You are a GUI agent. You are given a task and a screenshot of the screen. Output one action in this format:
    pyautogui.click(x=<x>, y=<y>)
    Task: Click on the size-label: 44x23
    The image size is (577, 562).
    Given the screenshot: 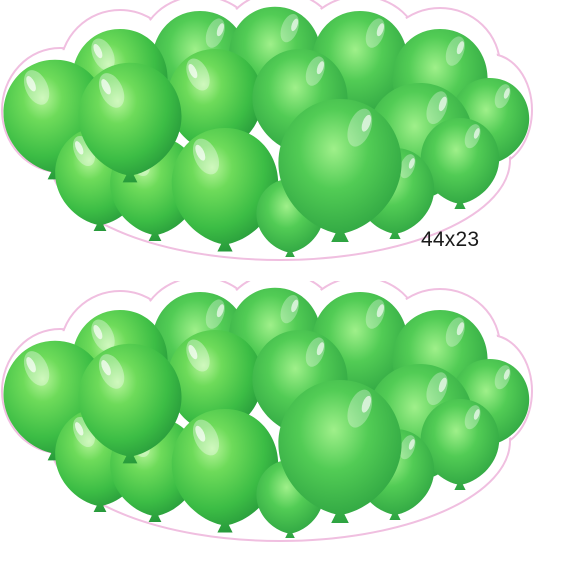 What is the action you would take?
    pyautogui.click(x=450, y=239)
    